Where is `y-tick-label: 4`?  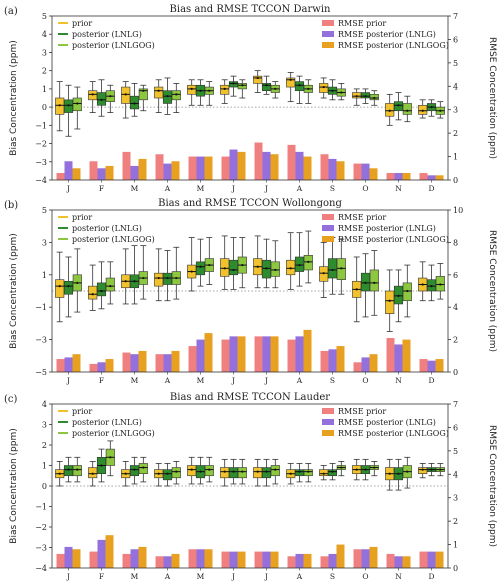 y-tick-label: 4 is located at coordinates (44, 404).